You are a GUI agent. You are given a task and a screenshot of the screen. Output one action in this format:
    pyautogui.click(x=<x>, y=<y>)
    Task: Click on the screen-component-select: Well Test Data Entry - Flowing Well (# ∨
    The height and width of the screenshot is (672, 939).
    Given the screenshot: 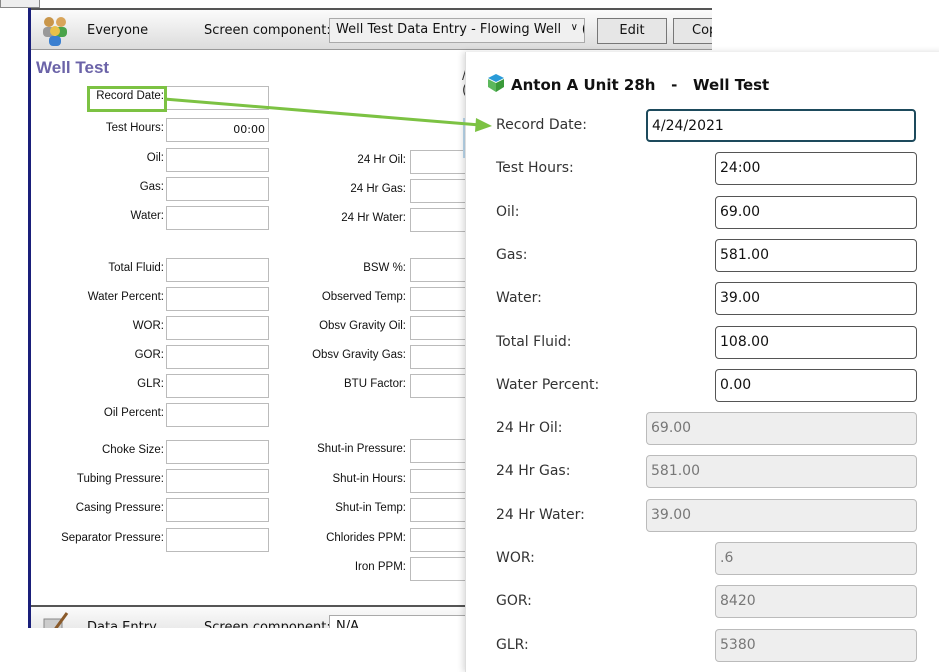 What is the action you would take?
    pyautogui.click(x=457, y=30)
    